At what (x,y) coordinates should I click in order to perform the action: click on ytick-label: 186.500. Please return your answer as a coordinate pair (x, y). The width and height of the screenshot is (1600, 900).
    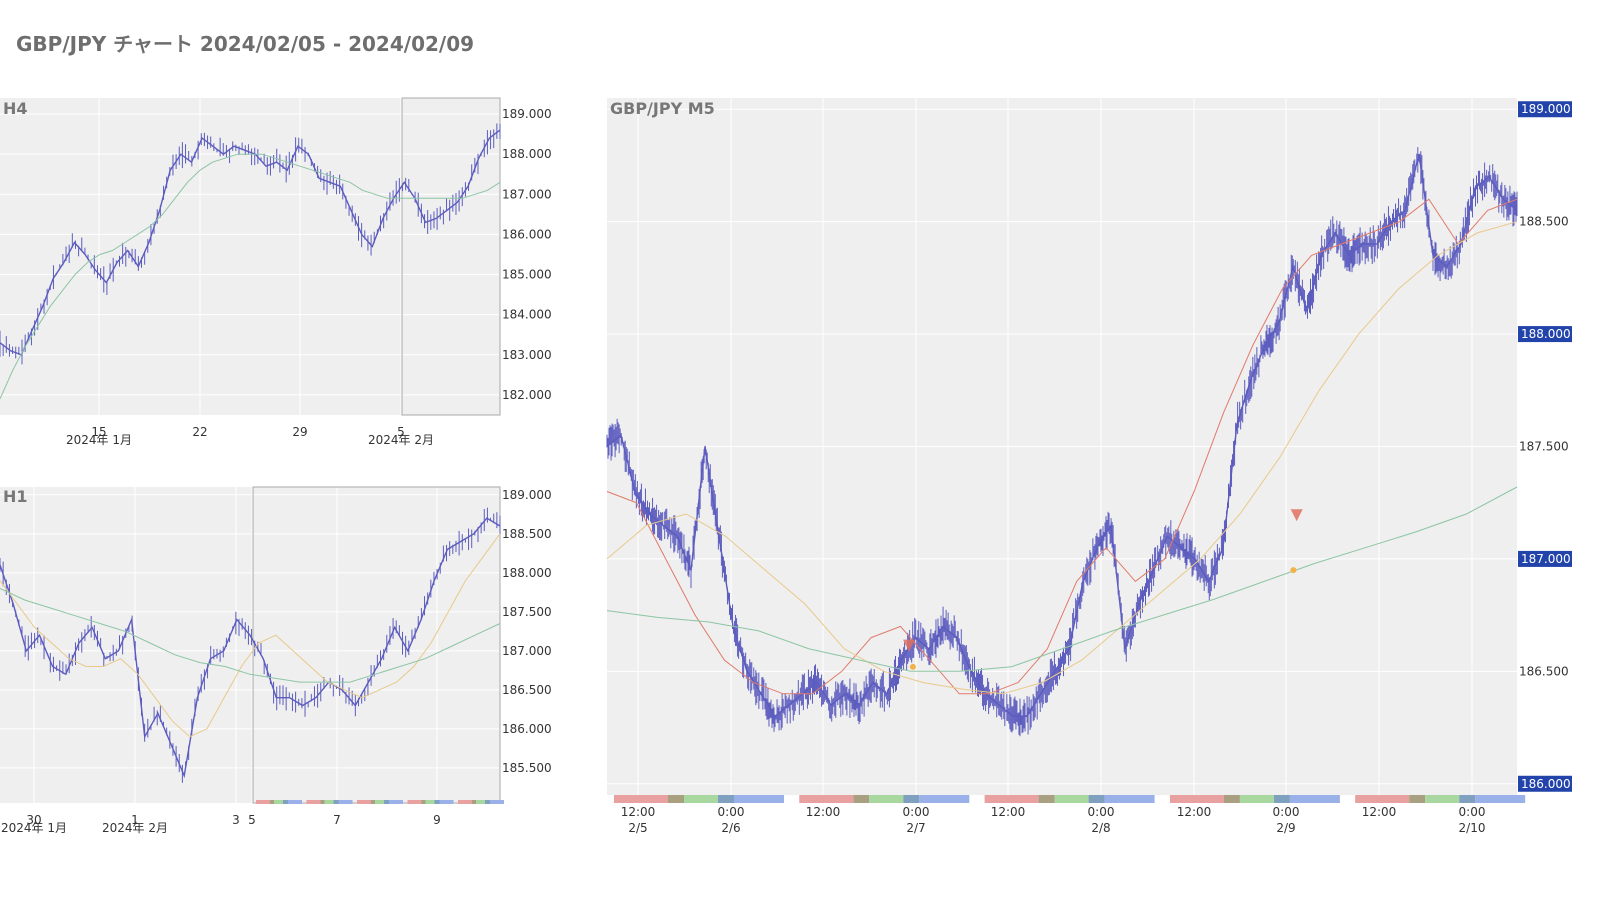
    Looking at the image, I should click on (527, 690).